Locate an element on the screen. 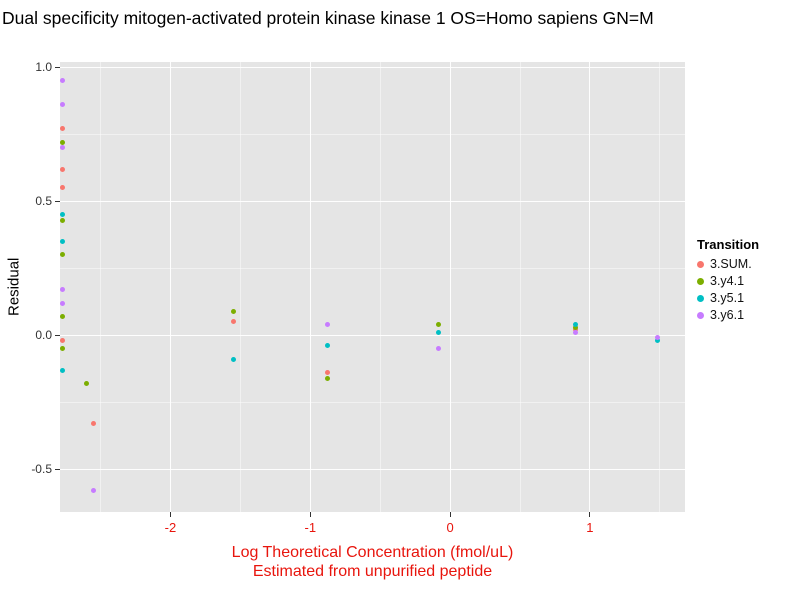 The height and width of the screenshot is (600, 800). legend-item-label: 3.y6.1 is located at coordinates (727, 315).